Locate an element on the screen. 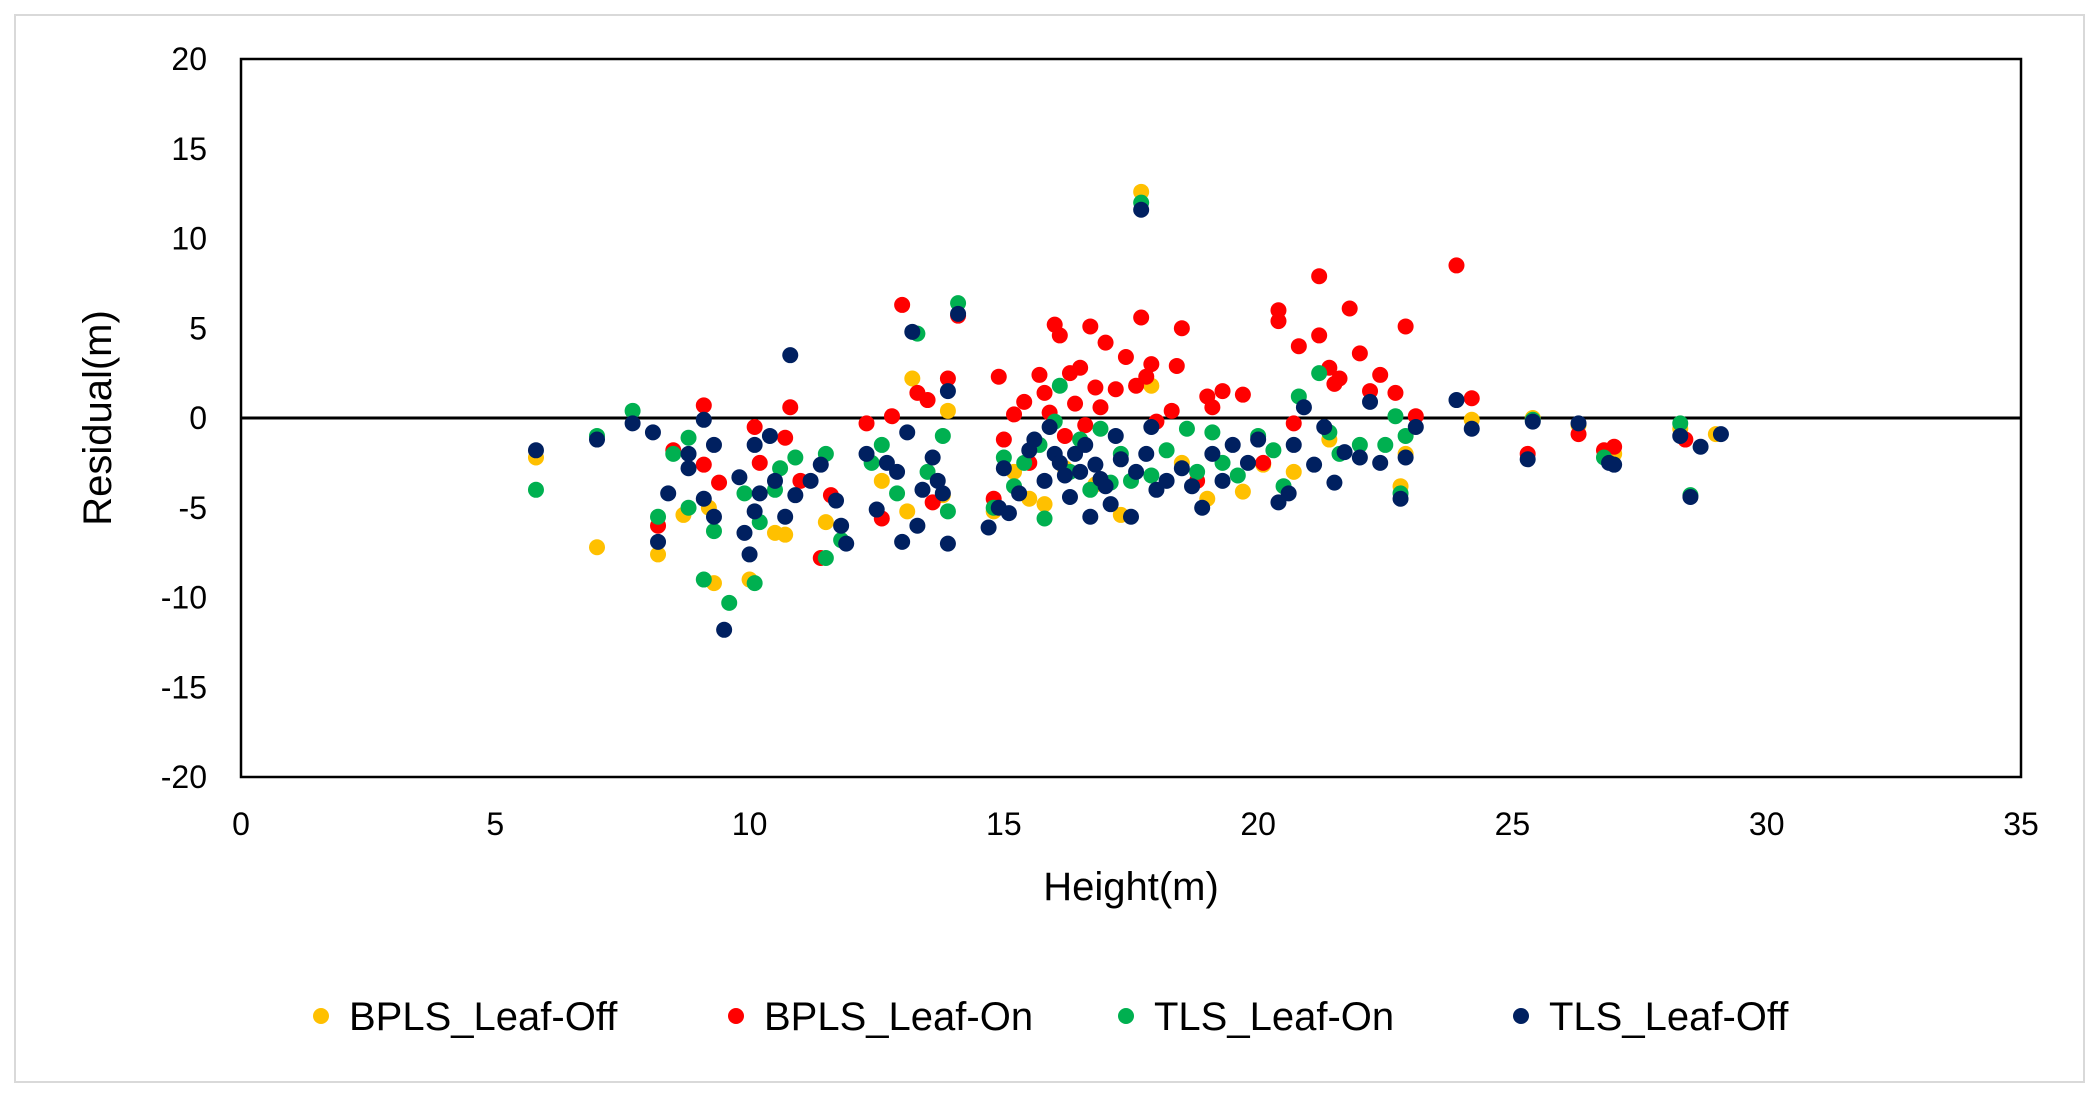 This screenshot has width=2099, height=1097. legend-label-bpls-leaf-off: BPLS_Leaf-Off is located at coordinates (483, 1017).